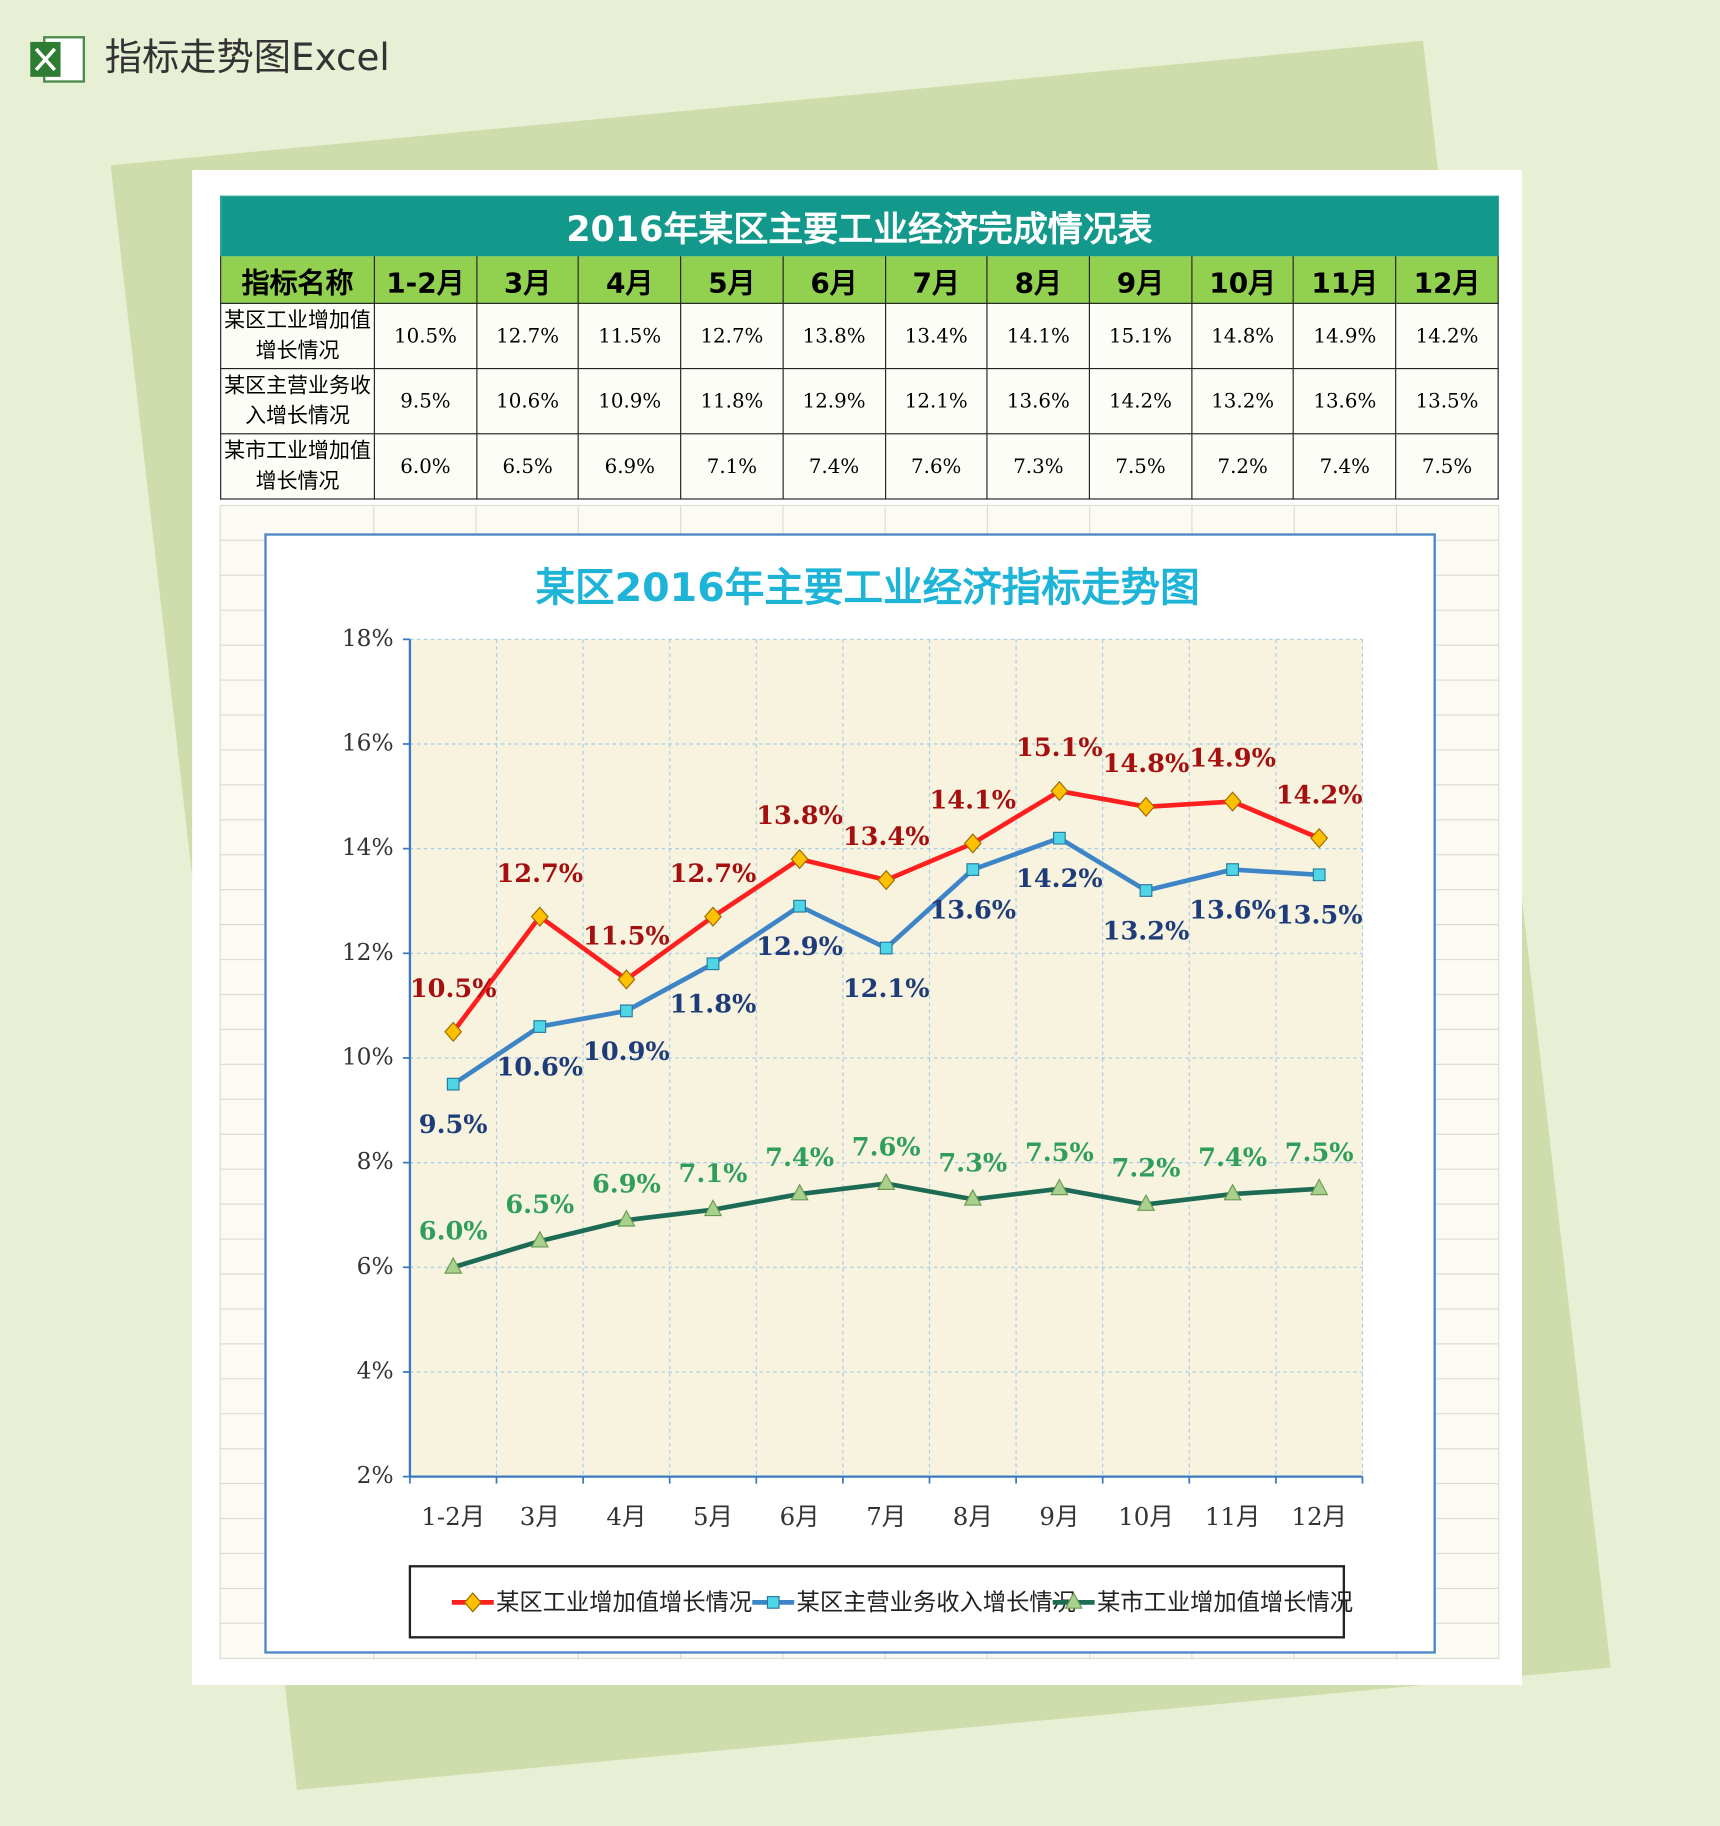  Describe the element at coordinates (936, 279) in the screenshot. I see `column-header: 7月` at that location.